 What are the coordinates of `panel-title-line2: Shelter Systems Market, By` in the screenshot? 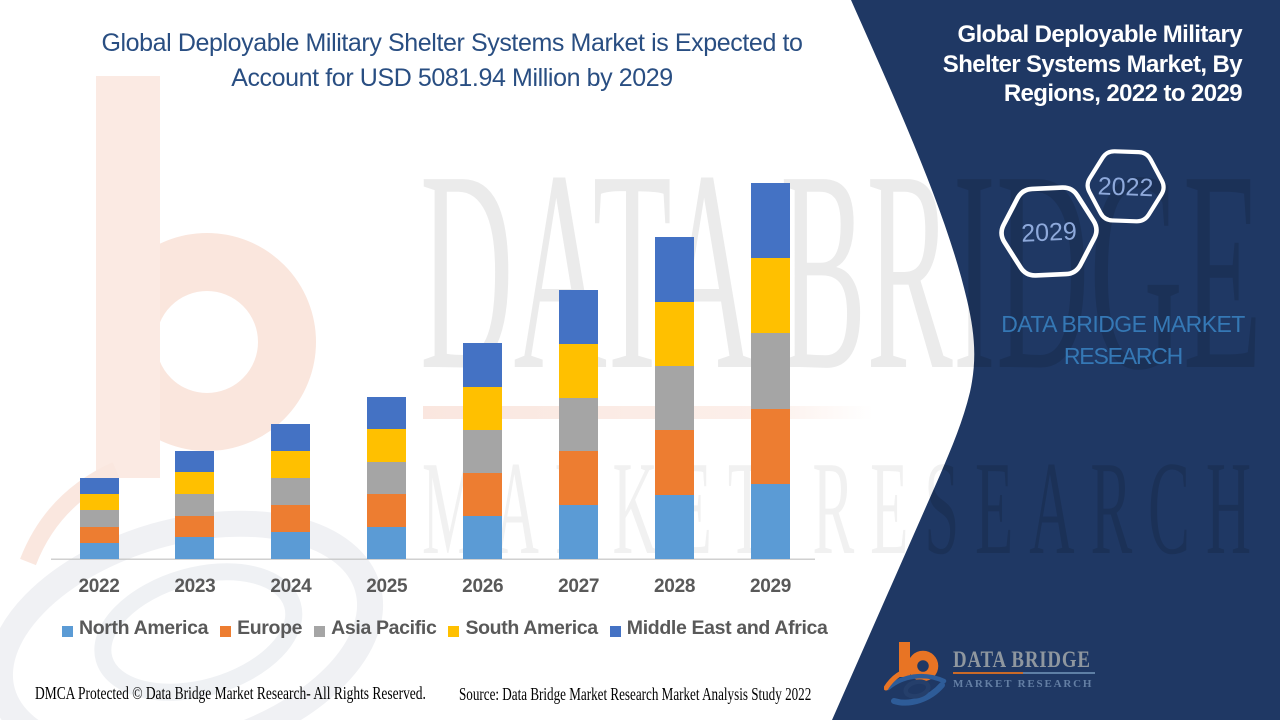 It's located at (1092, 64).